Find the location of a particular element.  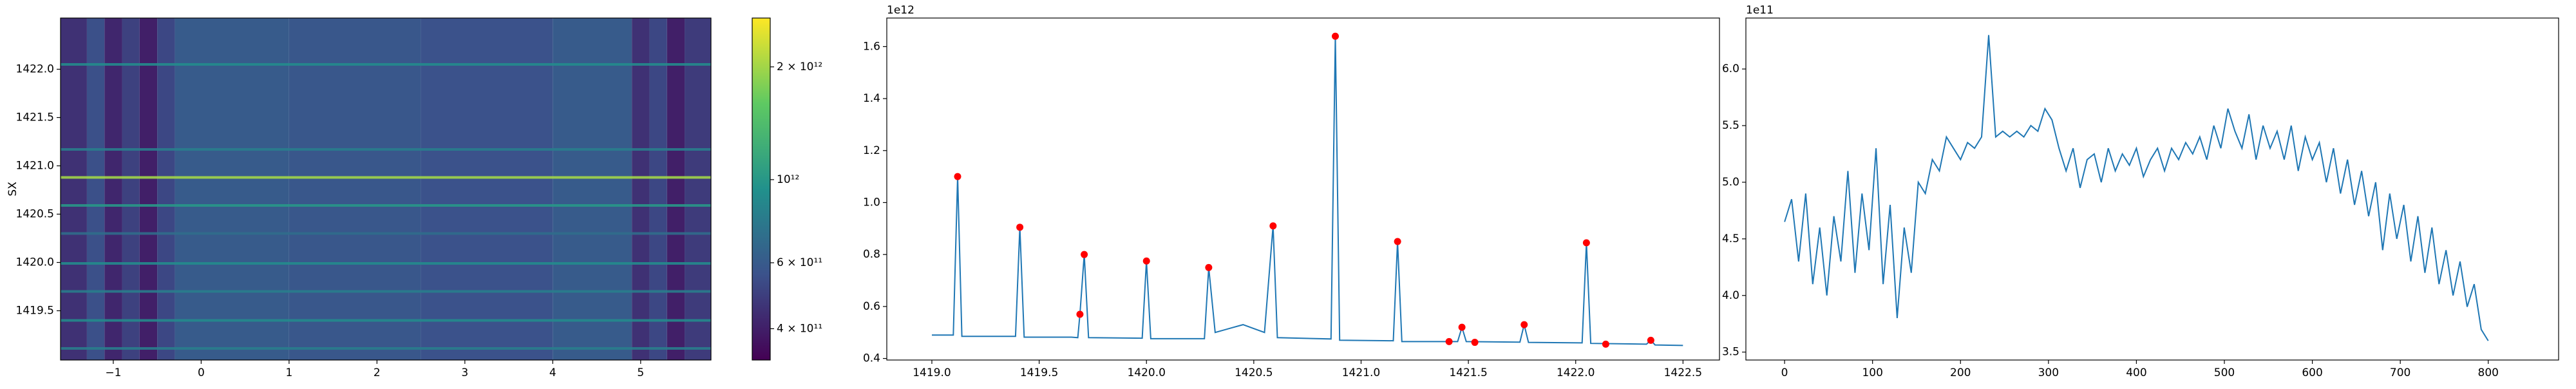

y-tick-label: 1.0 is located at coordinates (872, 202).